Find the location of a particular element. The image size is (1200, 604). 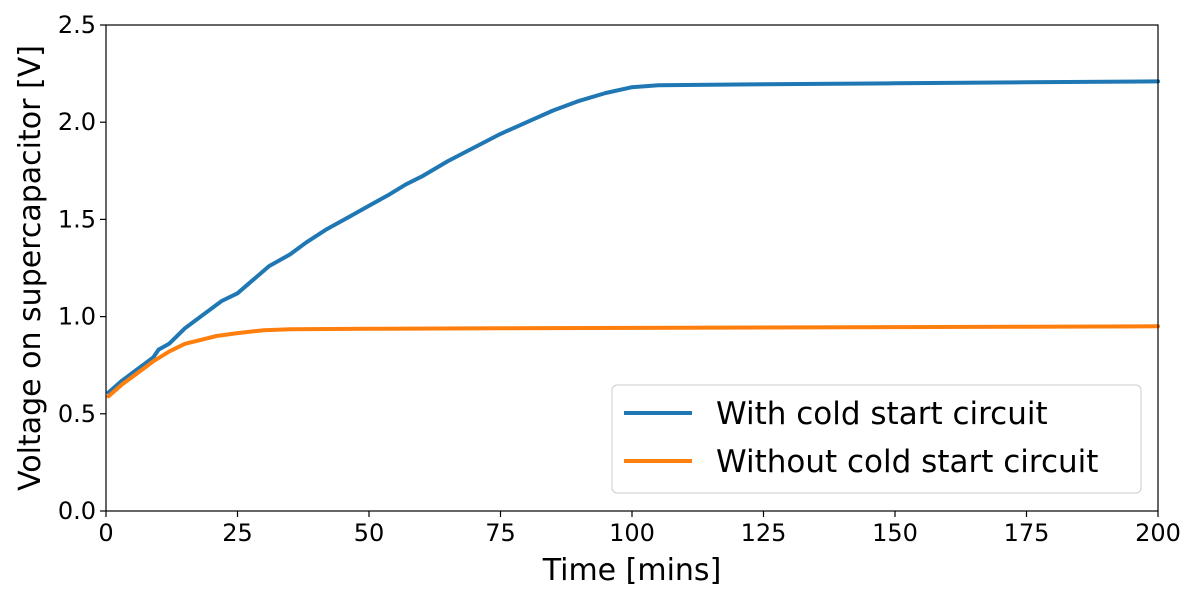

x-tick-label: 25 is located at coordinates (237, 533).